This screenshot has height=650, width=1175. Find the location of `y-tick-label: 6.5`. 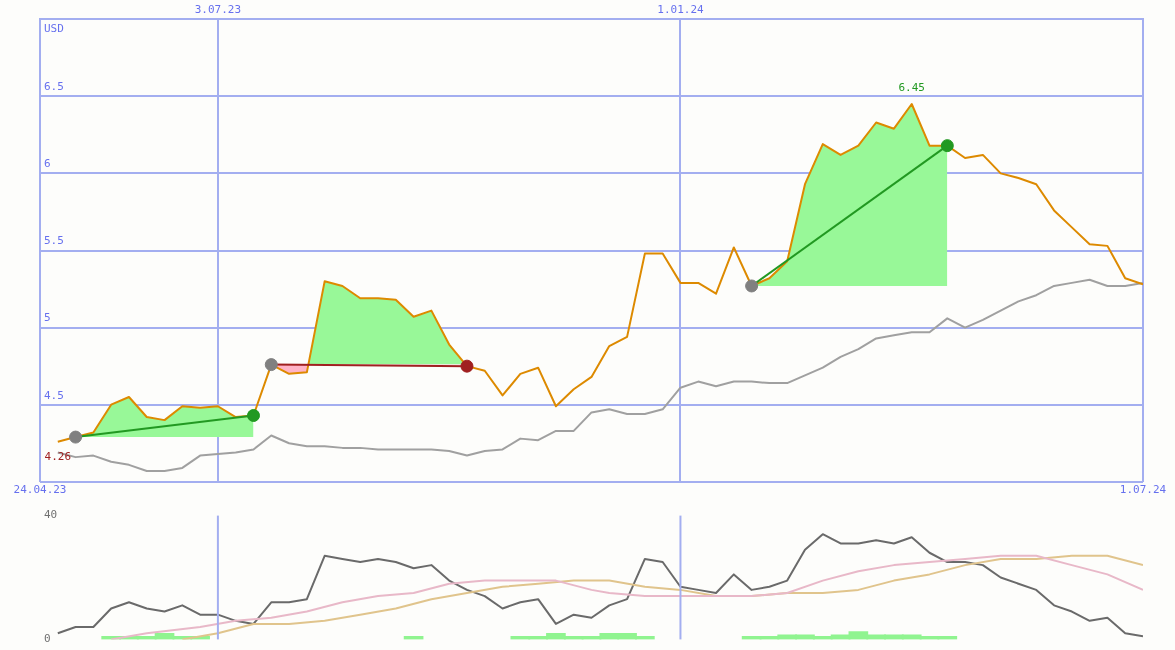

y-tick-label: 6.5 is located at coordinates (54, 87).